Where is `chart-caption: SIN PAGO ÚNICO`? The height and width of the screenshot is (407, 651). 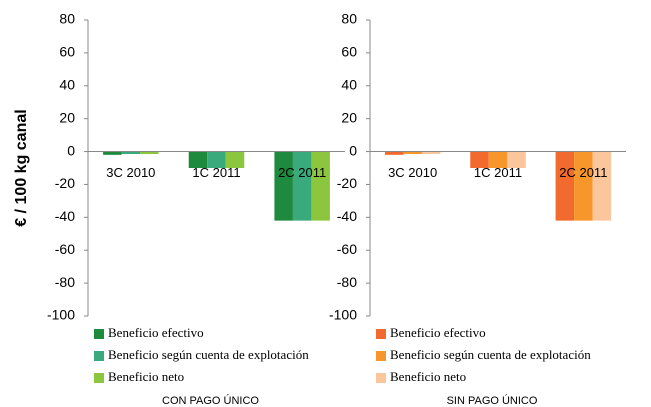 chart-caption: SIN PAGO ÚNICO is located at coordinates (492, 400).